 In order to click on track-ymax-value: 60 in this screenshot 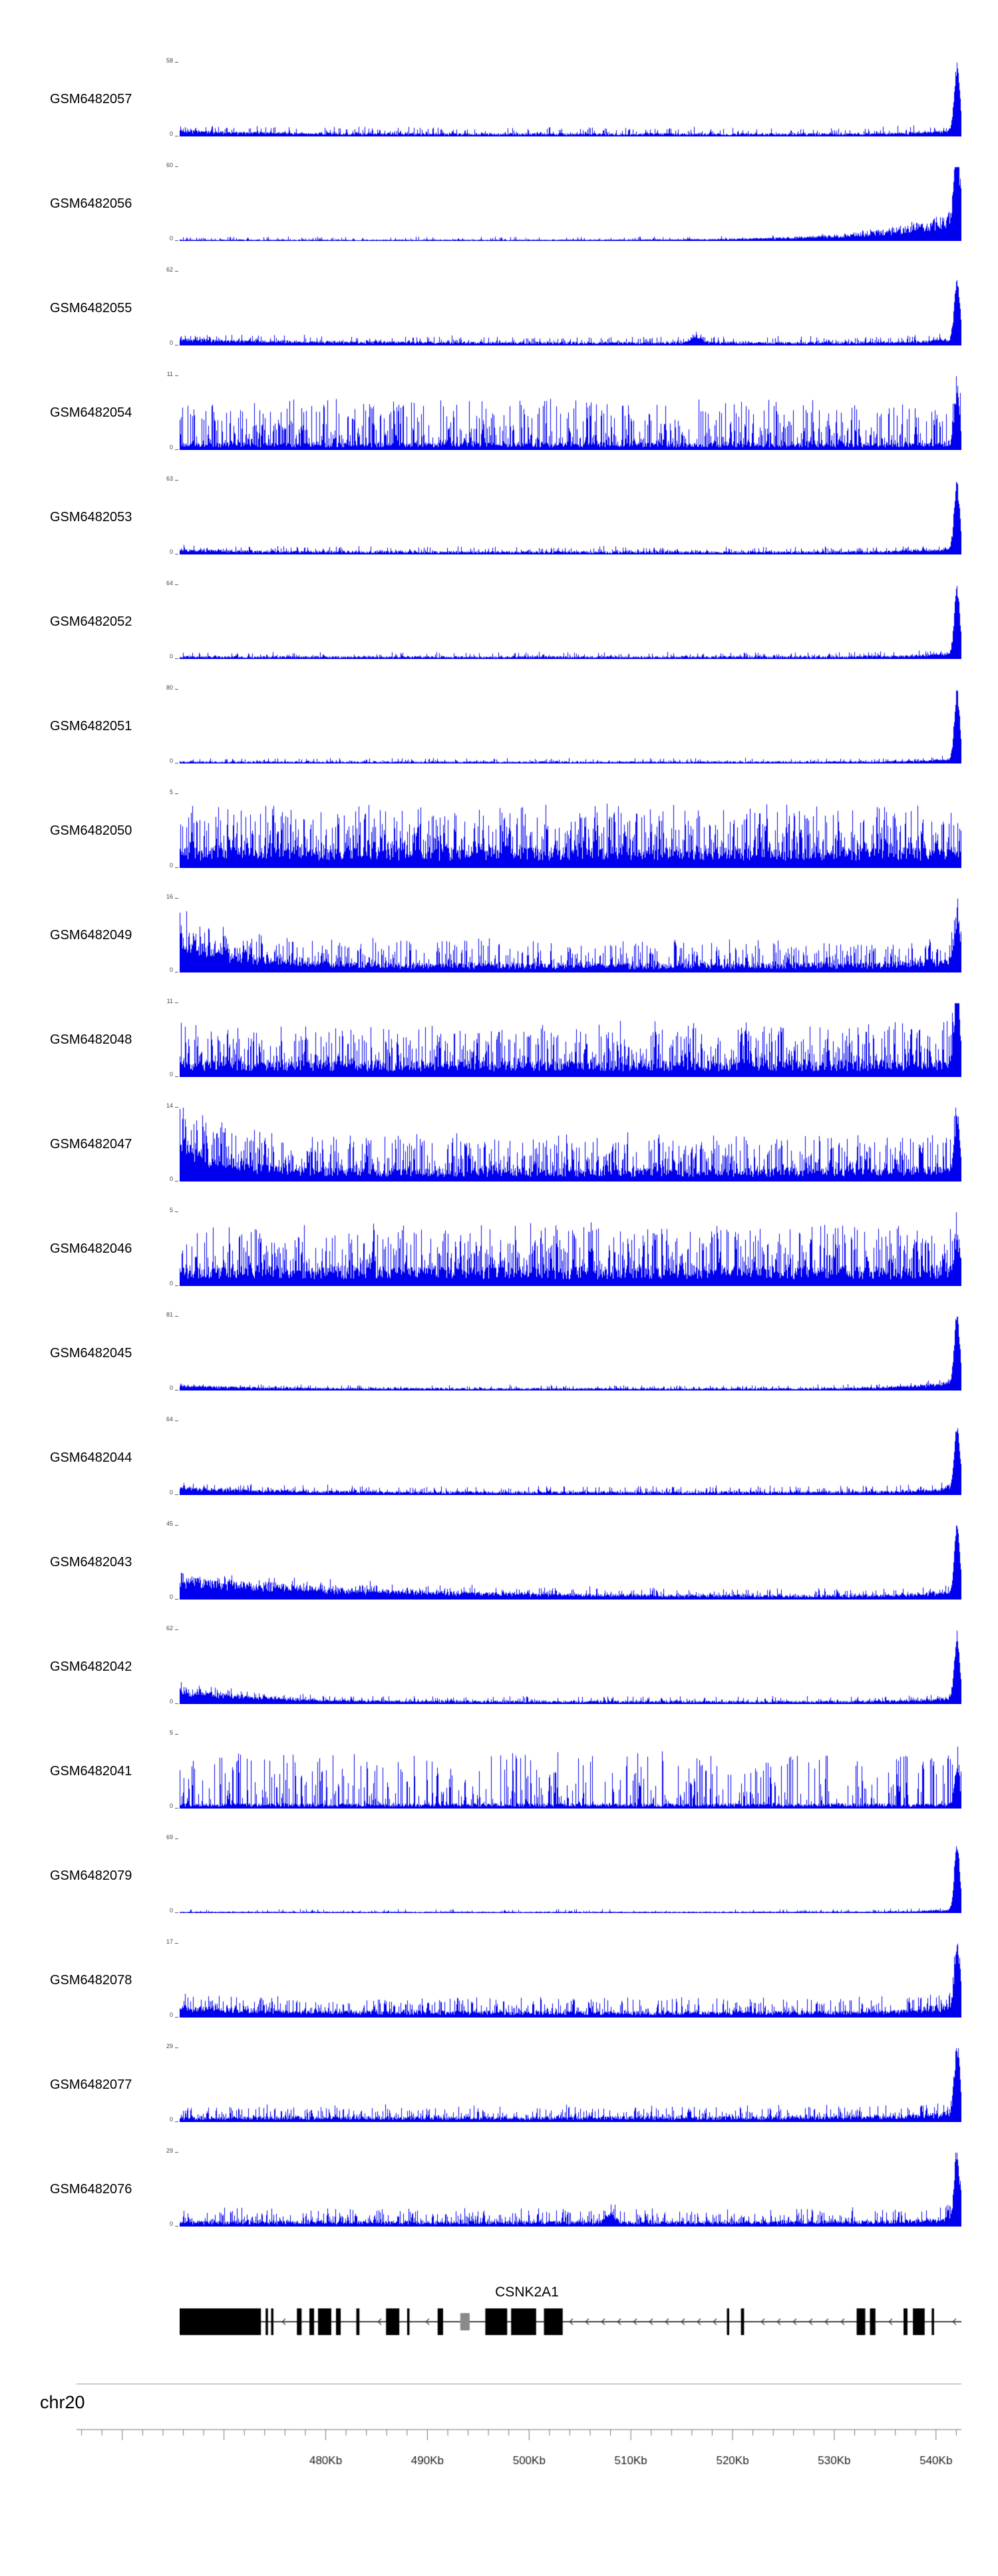, I will do `click(169, 165)`.